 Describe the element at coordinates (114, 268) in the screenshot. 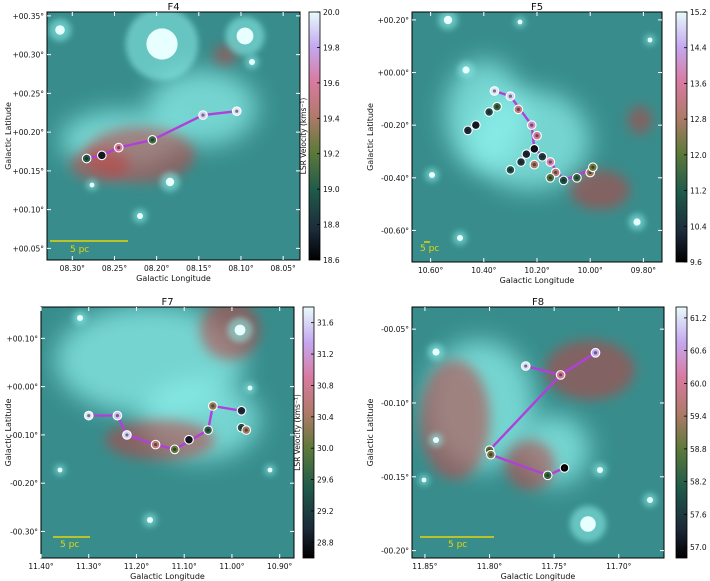

I see `x-tick-label: 08.25°` at that location.